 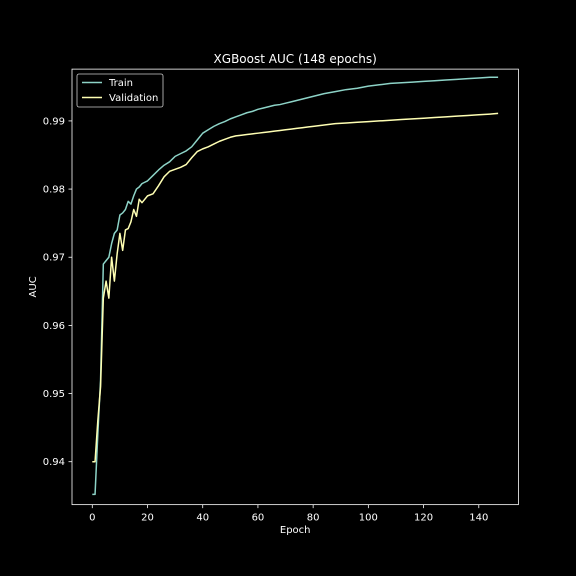 I want to click on y-tick-label: 0.94, so click(x=54, y=462).